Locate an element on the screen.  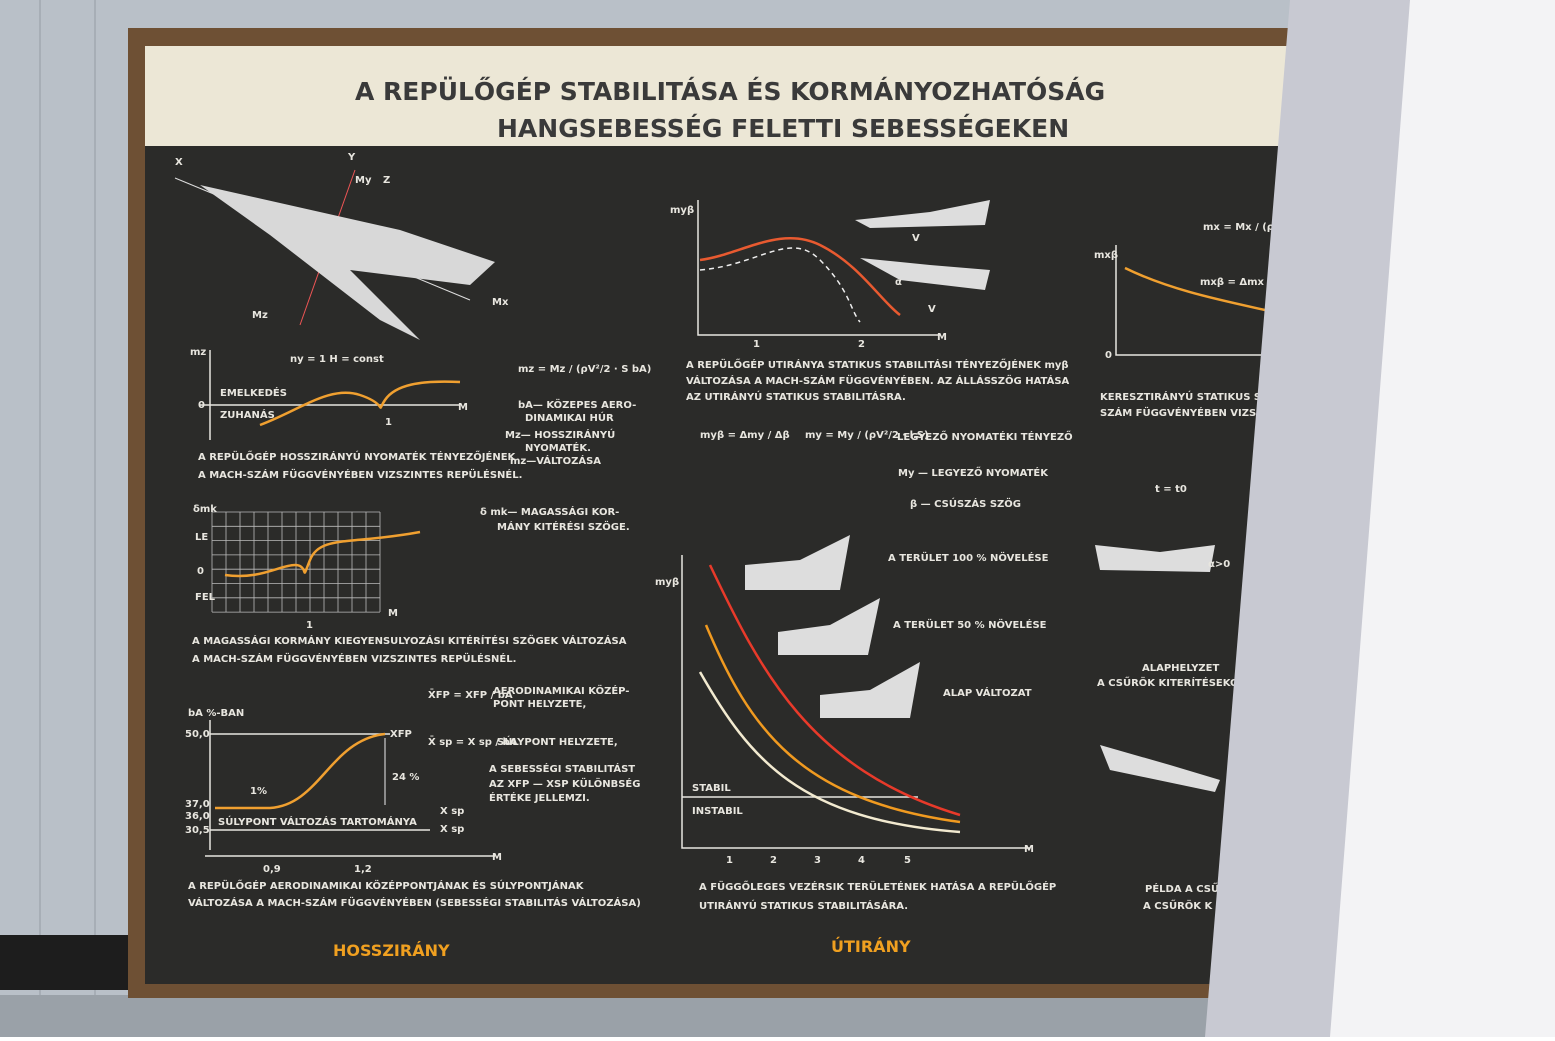
label: DINAMIKAI HÚR is located at coordinates (569, 417).